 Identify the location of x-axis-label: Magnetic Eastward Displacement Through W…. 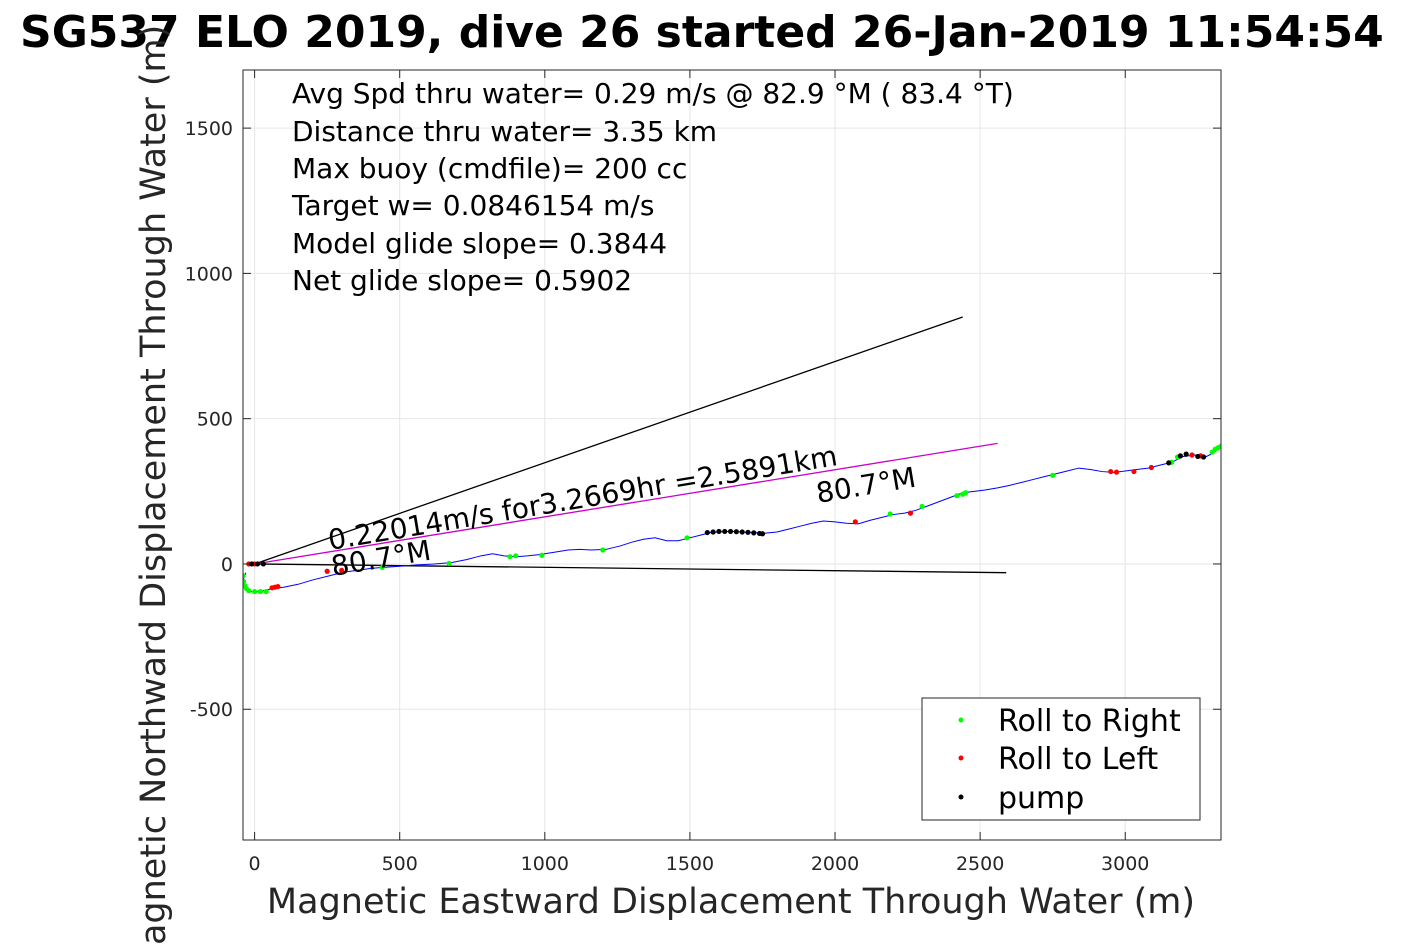
(731, 902).